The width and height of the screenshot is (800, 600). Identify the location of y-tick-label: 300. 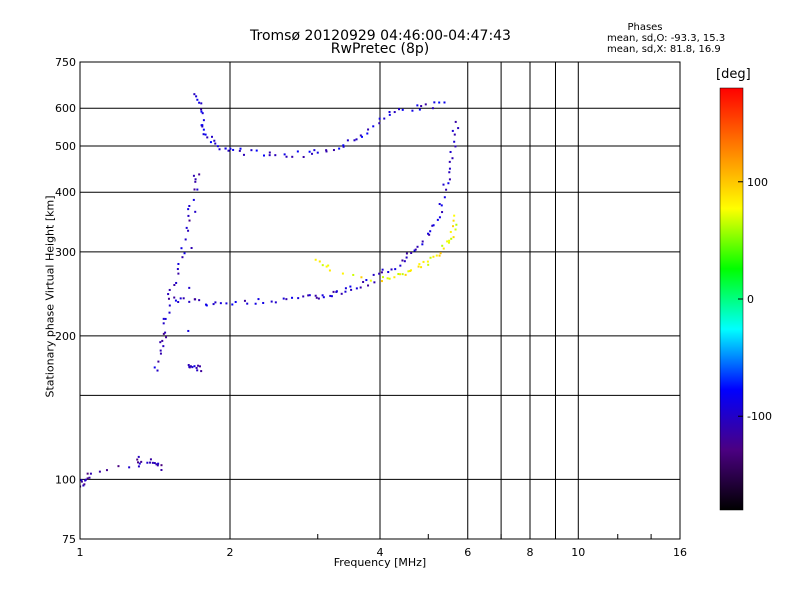
(65, 252).